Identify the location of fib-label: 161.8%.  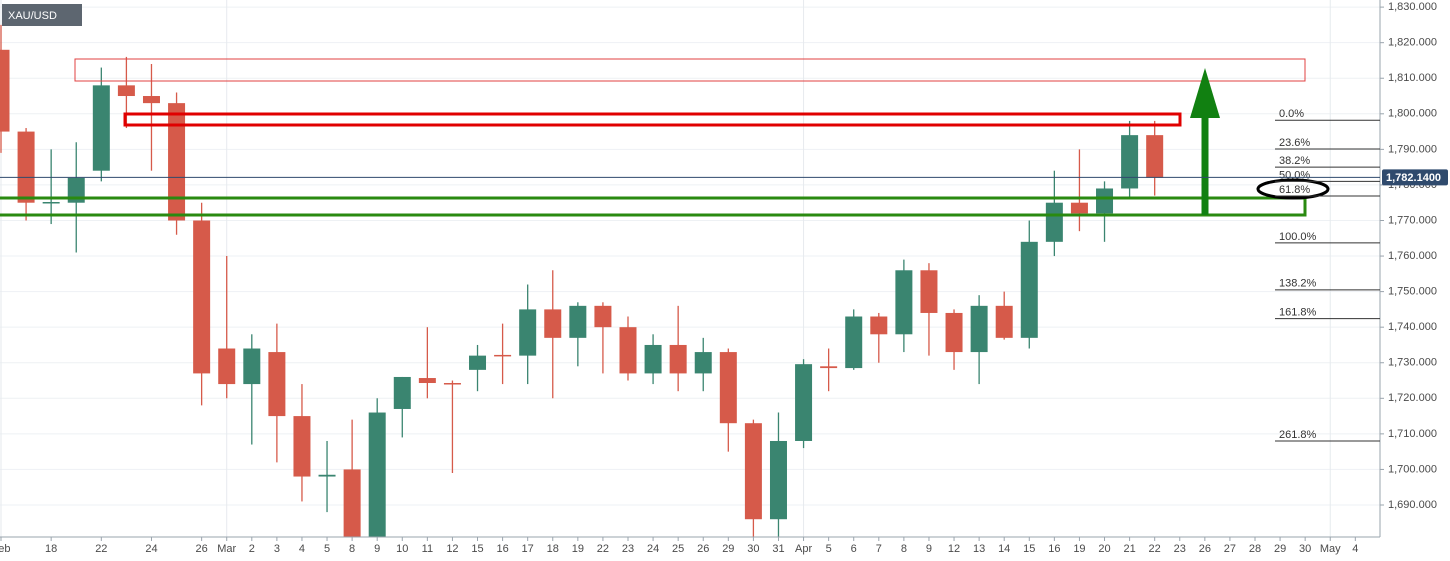
(1298, 313).